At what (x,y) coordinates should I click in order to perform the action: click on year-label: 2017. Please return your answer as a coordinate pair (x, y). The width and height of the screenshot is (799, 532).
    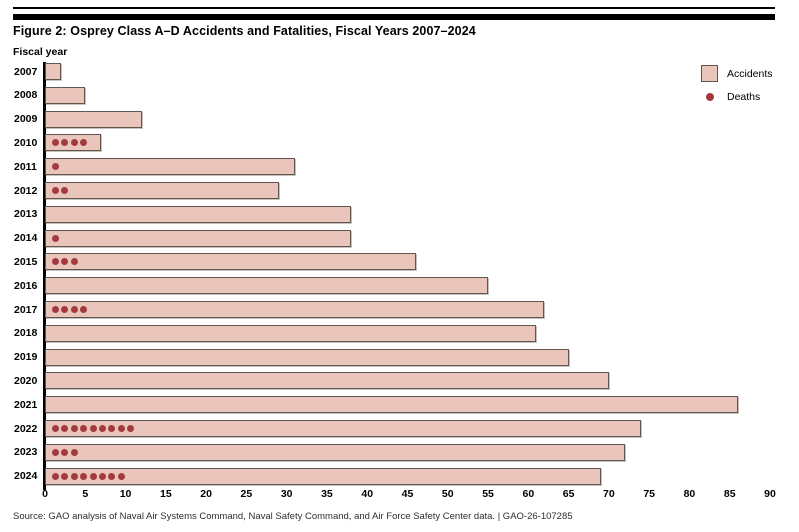
    Looking at the image, I should click on (26, 309).